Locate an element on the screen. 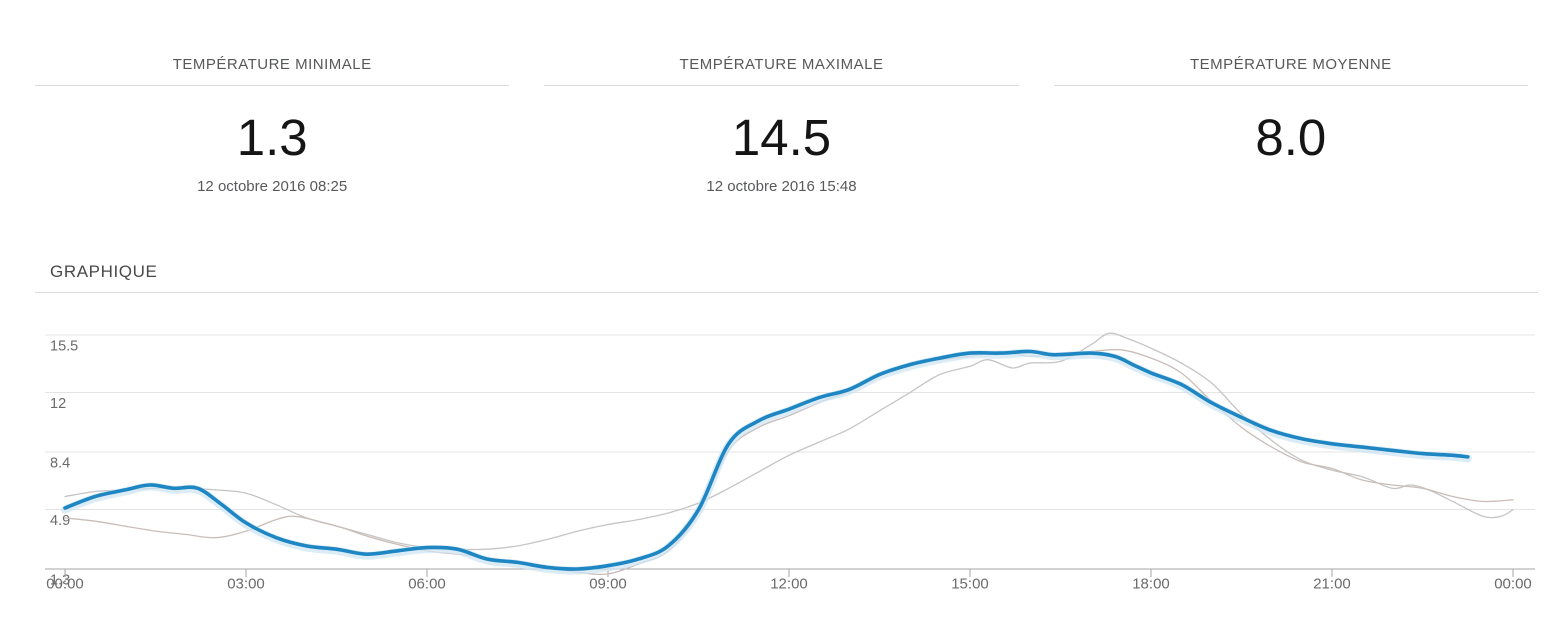 The width and height of the screenshot is (1562, 621). stat-card-mean-temperature: TEMPÉRATURE MOYENNE 8.0 is located at coordinates (1290, 126).